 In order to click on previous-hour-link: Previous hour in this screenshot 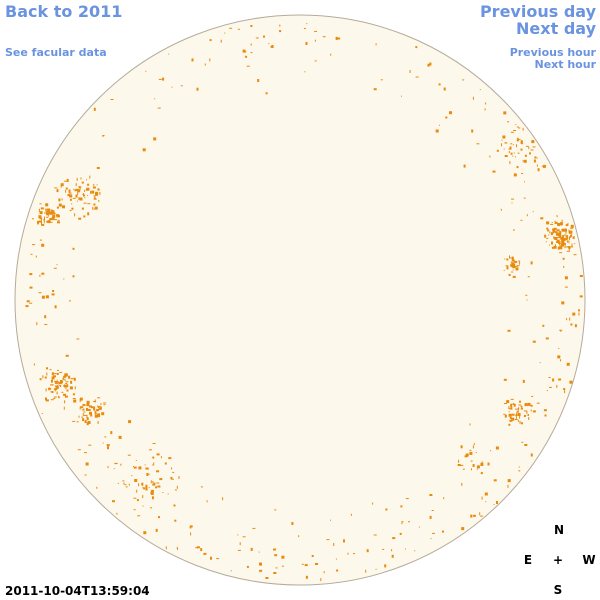, I will do `click(553, 52)`.